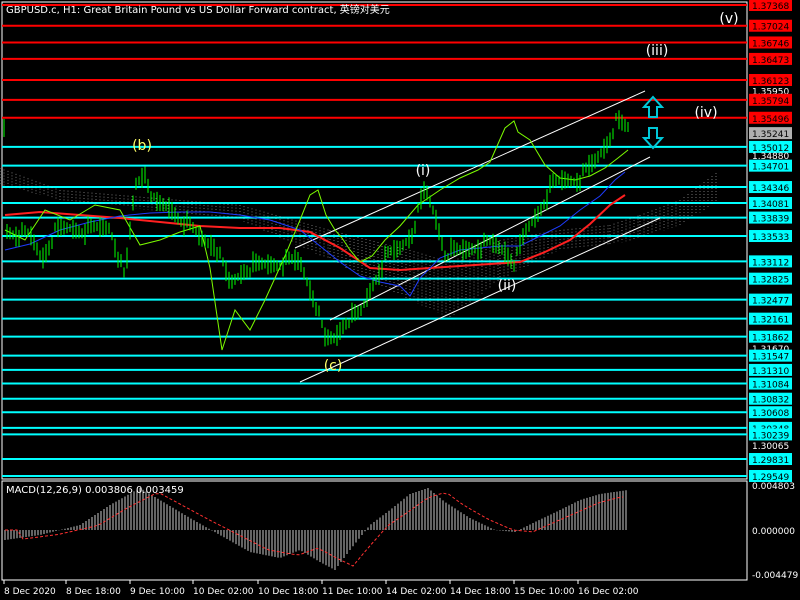 The width and height of the screenshot is (800, 600). I want to click on price-label: 1.37024, so click(770, 28).